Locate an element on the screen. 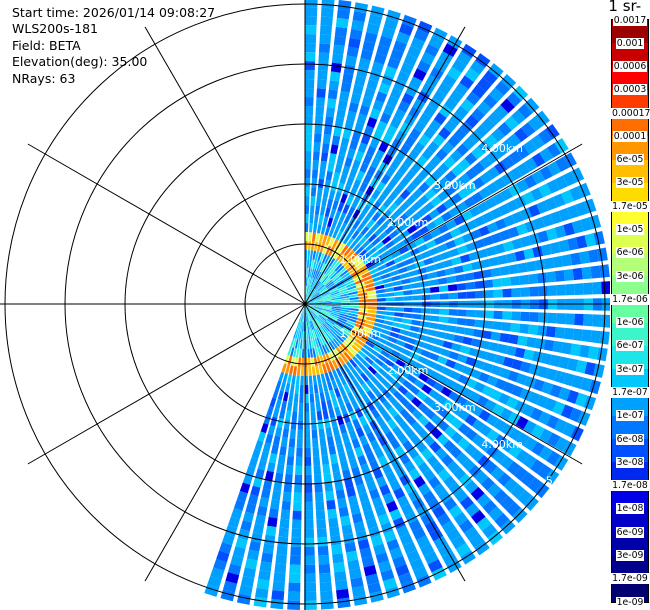 Image resolution: width=650 pixels, height=610 pixels. colorbar-tick-text: 0.0006 is located at coordinates (630, 67).